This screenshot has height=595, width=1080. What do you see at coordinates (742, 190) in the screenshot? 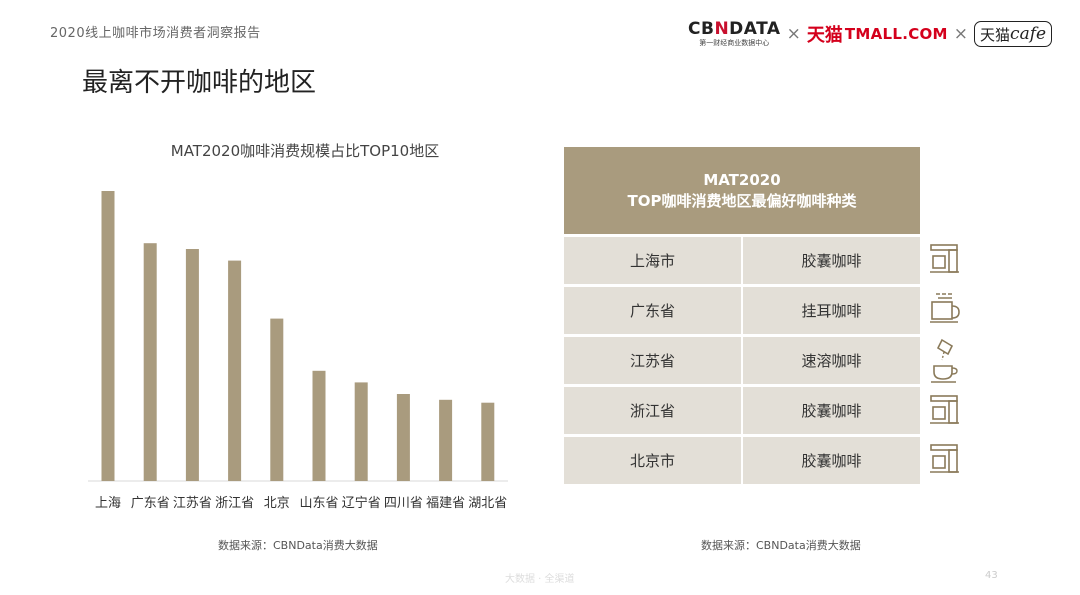
I see `table-header: MAT2020 TOP咖啡消费地区最偏好咖啡种类` at bounding box center [742, 190].